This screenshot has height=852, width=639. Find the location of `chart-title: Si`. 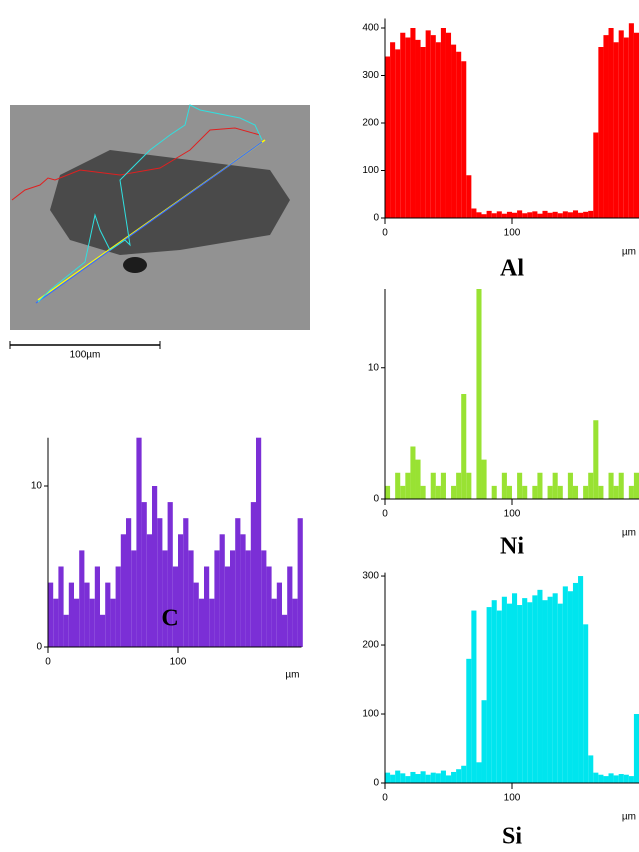

chart-title: Si is located at coordinates (512, 837).